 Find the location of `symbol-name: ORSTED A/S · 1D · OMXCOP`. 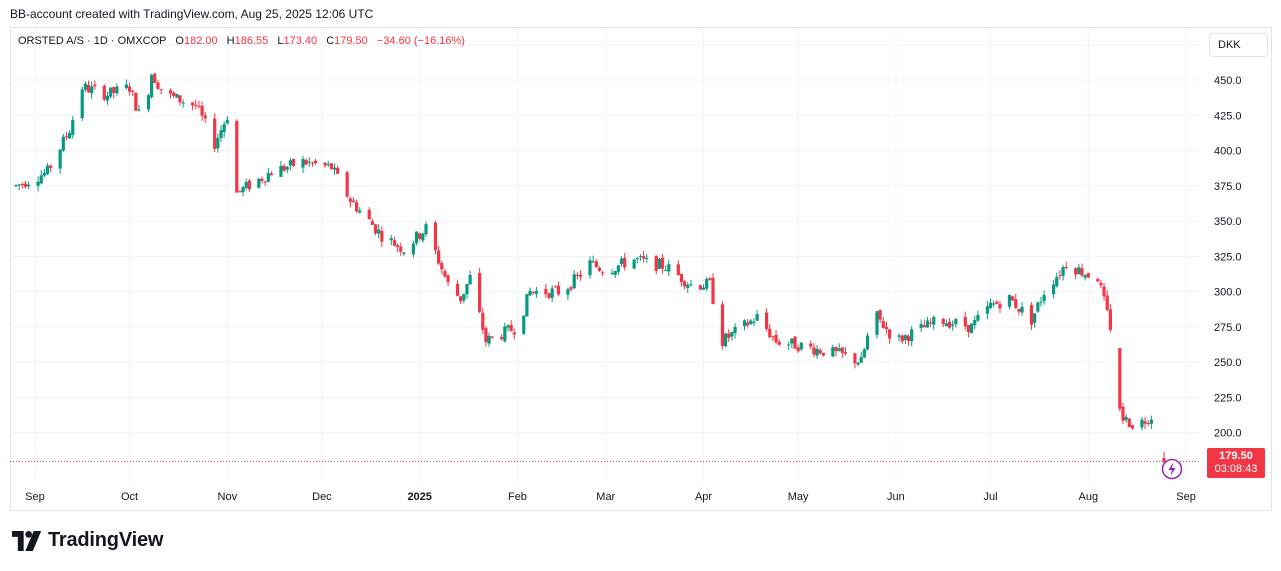

symbol-name: ORSTED A/S · 1D · OMXCOP is located at coordinates (92, 41).